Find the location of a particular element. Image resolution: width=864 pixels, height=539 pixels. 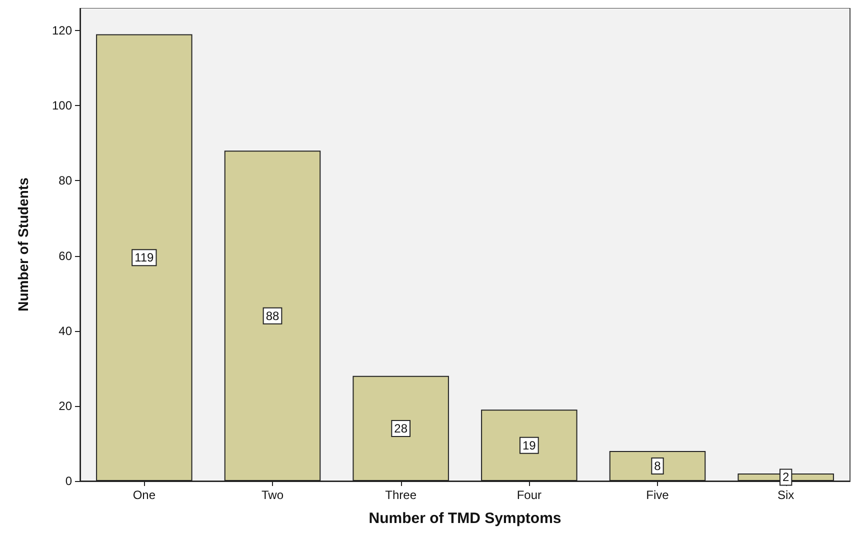

y-tick-label: 0 is located at coordinates (68, 481).